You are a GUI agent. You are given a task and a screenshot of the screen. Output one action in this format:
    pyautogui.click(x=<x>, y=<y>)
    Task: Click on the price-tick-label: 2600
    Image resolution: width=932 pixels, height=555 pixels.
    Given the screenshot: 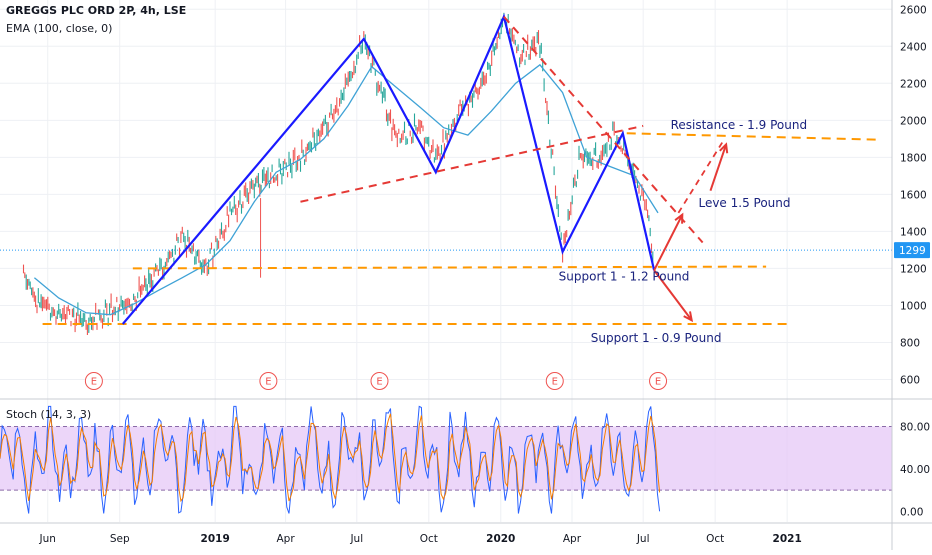 What is the action you would take?
    pyautogui.click(x=913, y=10)
    